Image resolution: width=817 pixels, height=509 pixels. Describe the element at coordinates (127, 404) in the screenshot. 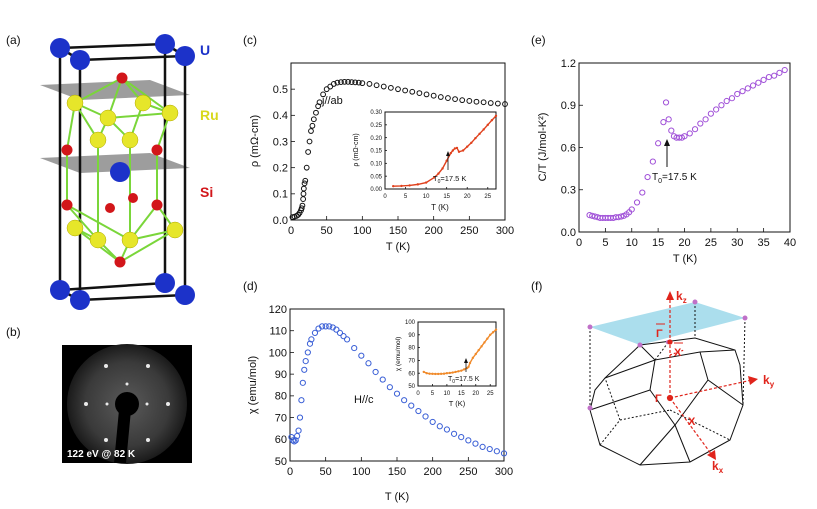

I see `leed-image` at that location.